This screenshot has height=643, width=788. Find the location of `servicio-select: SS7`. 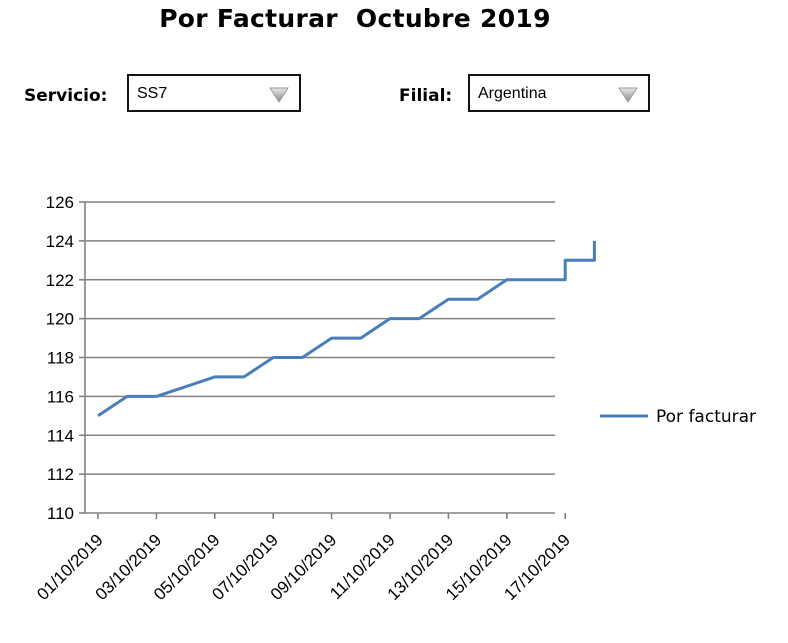

servicio-select: SS7 is located at coordinates (214, 93).